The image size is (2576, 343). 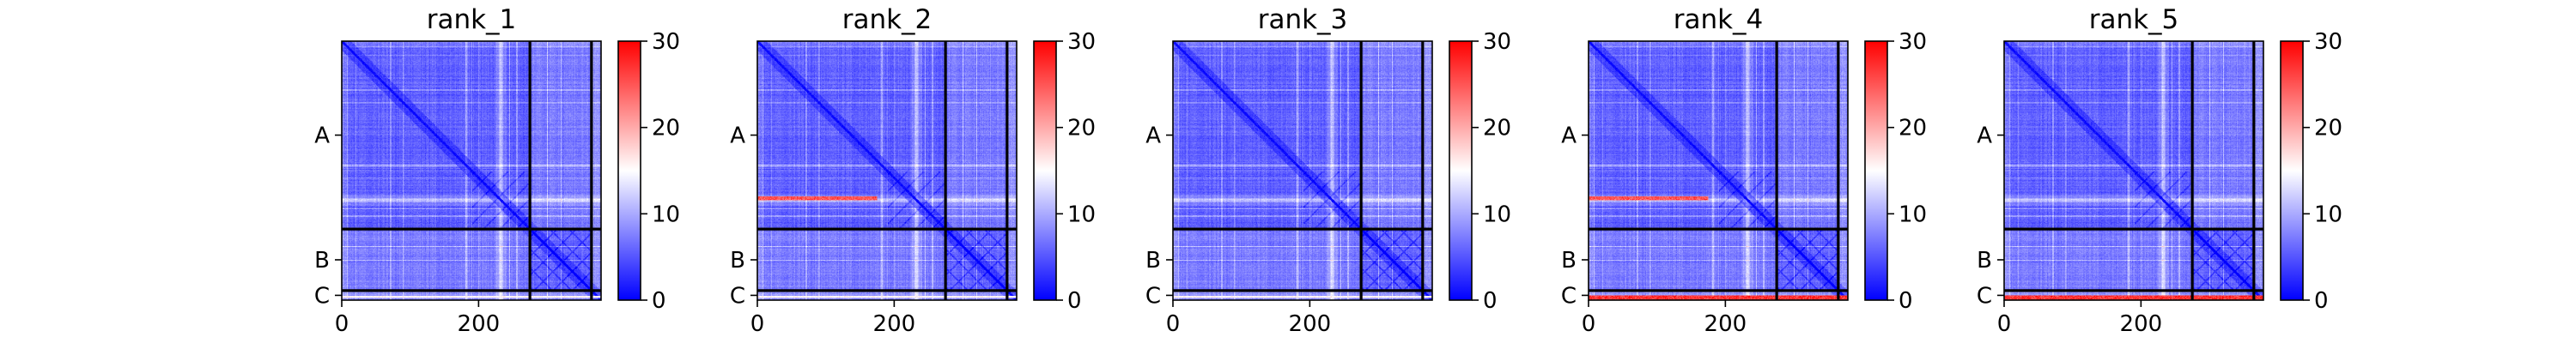 What do you see at coordinates (1303, 19) in the screenshot?
I see `panel-title: rank_3` at bounding box center [1303, 19].